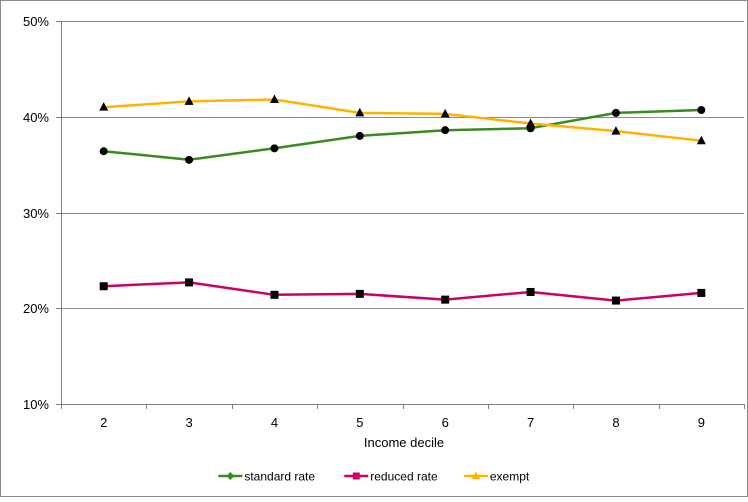  What do you see at coordinates (510, 477) in the screenshot?
I see `legend-label: exempt` at bounding box center [510, 477].